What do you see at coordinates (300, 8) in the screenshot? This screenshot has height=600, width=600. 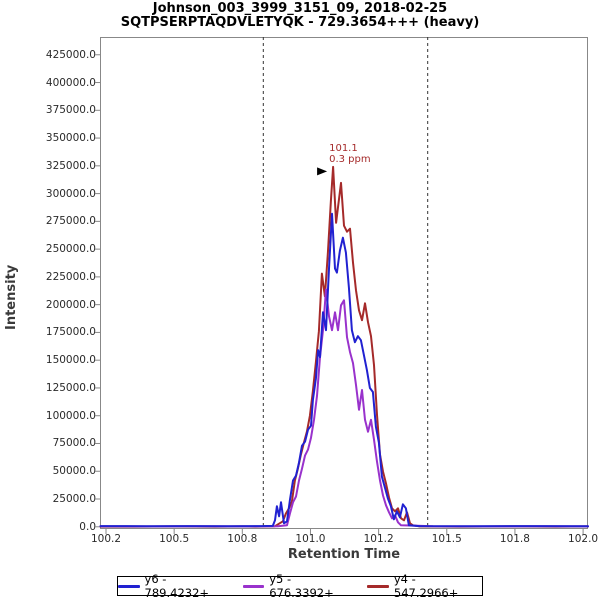 I see `chart-title-line1: Johnson_003_3999_3151_09, 2018-02-25` at bounding box center [300, 8].